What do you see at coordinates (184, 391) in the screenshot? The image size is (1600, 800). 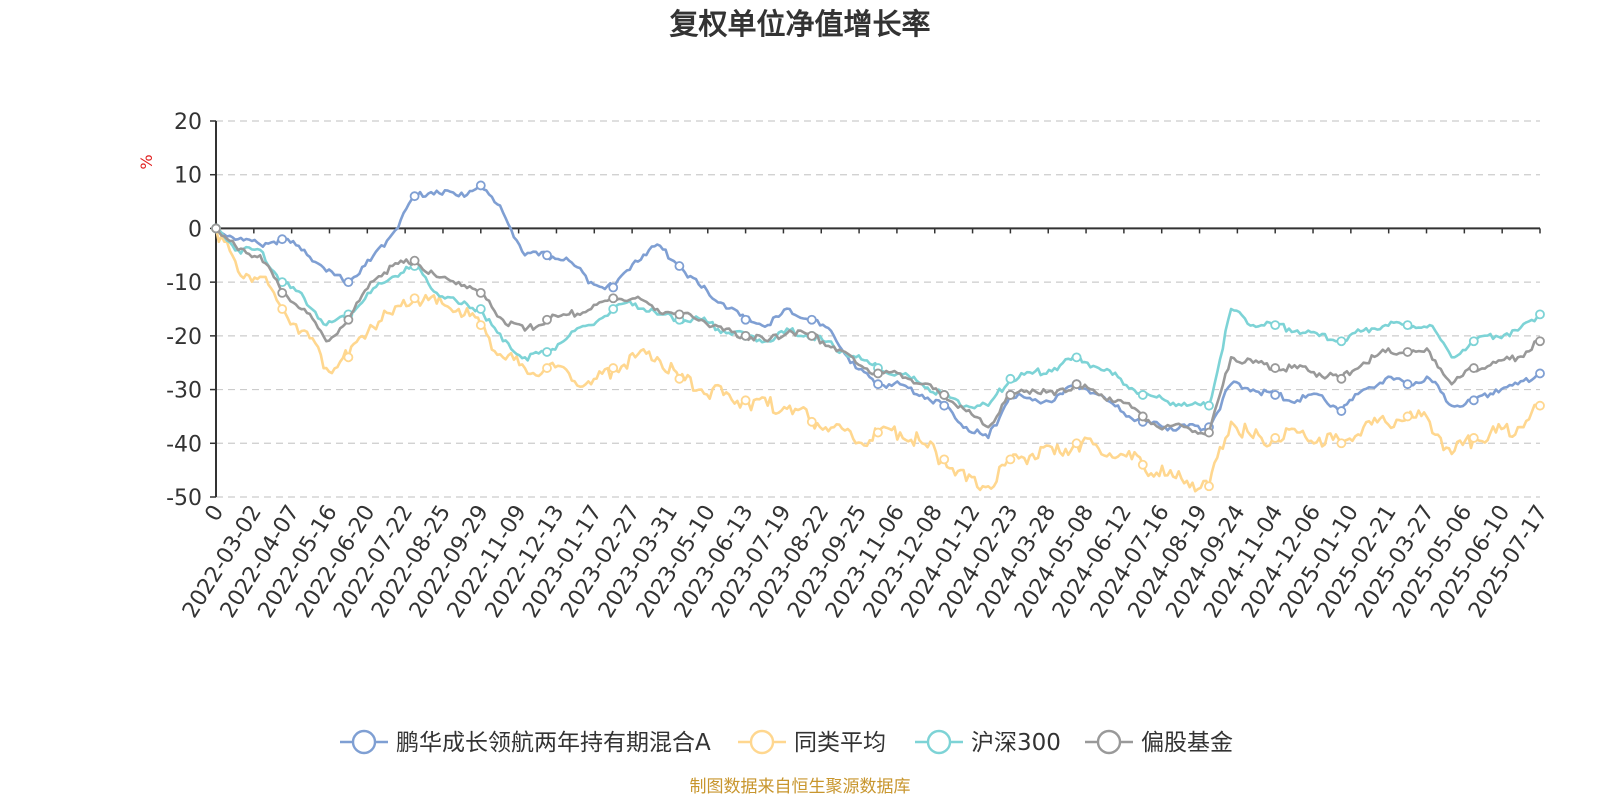 I see `y-tick-label: -30` at bounding box center [184, 391].